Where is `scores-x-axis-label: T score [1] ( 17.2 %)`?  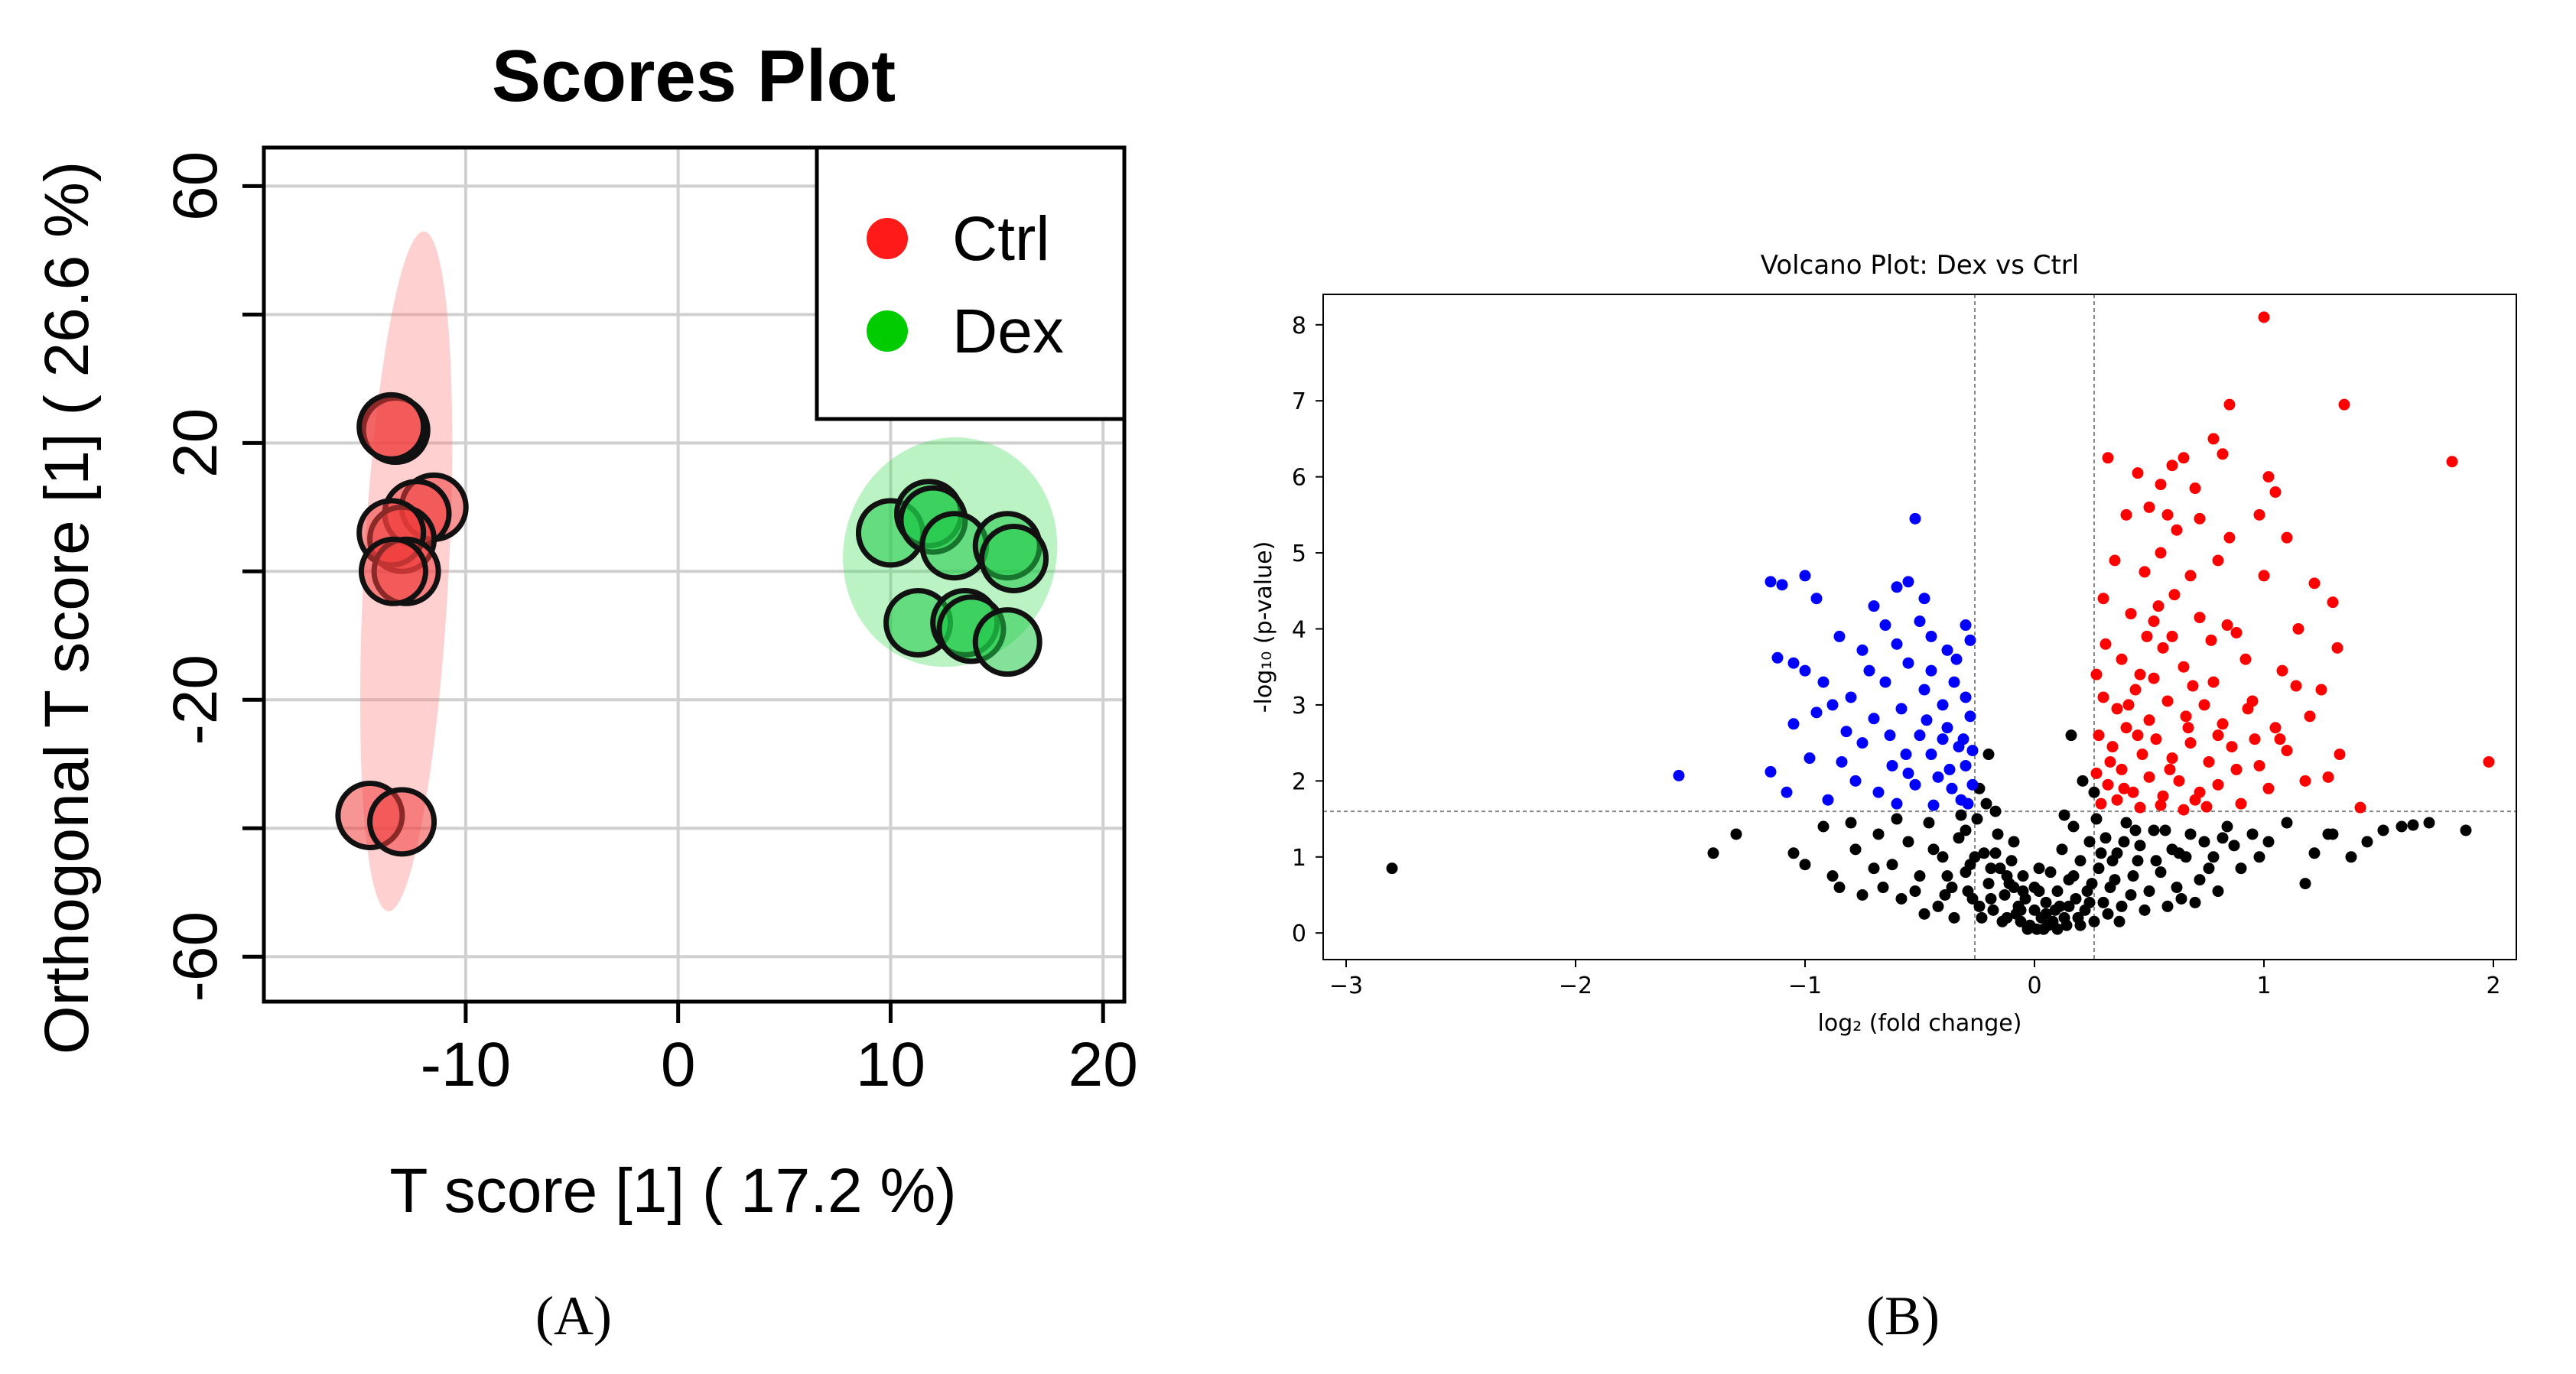 scores-x-axis-label: T score [1] ( 17.2 %) is located at coordinates (672, 1191).